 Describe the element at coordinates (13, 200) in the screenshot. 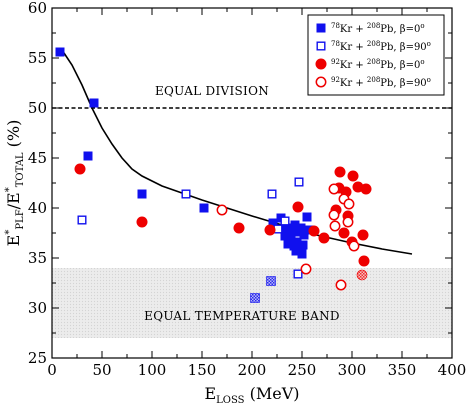

I see `y-axis-title-part: /E` at that location.